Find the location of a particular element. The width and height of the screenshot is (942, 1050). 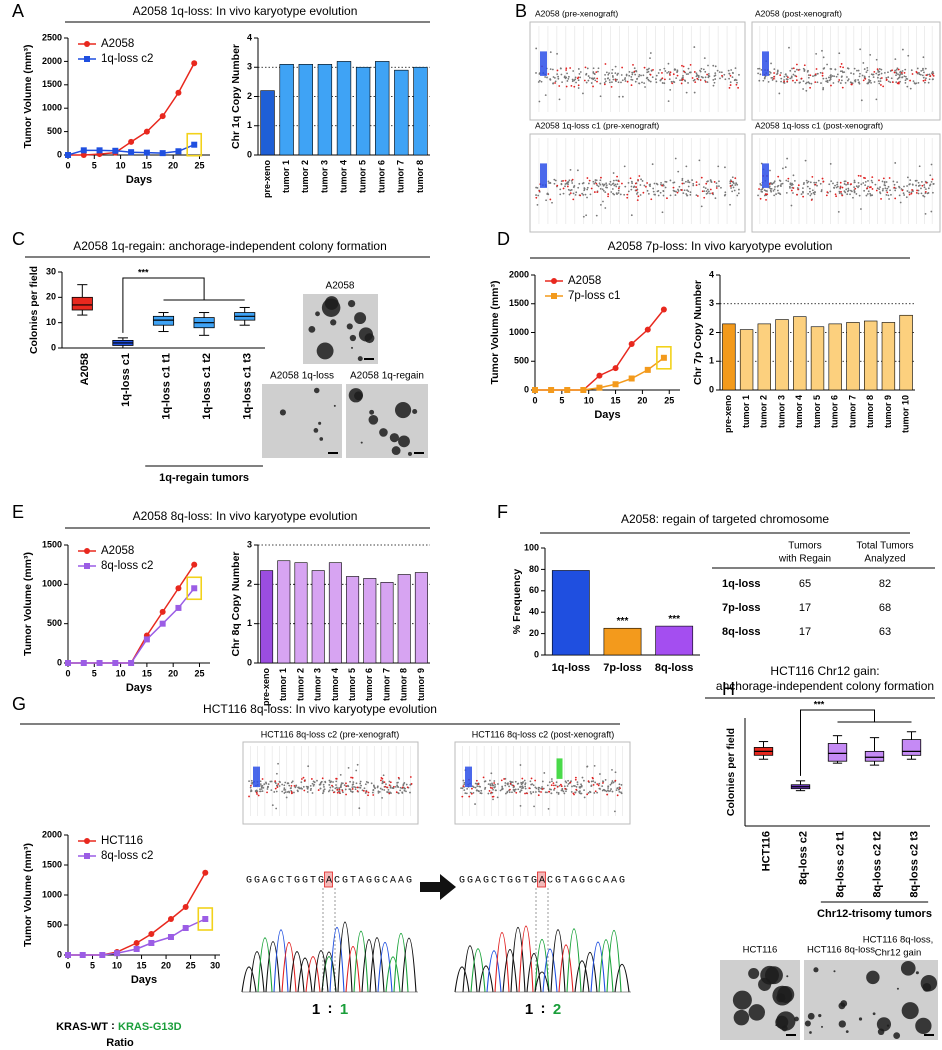

x-tick-label: 25 is located at coordinates (199, 673).